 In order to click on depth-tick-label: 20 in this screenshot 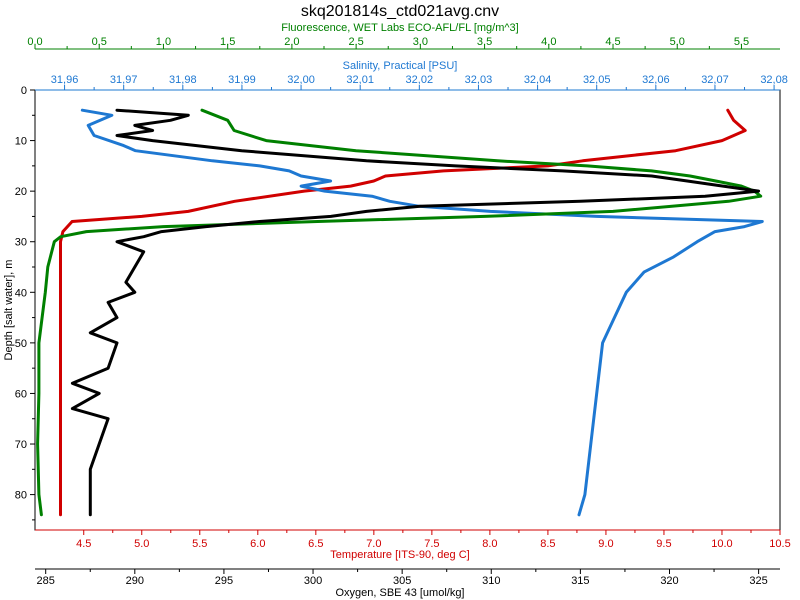, I will do `click(21, 192)`.